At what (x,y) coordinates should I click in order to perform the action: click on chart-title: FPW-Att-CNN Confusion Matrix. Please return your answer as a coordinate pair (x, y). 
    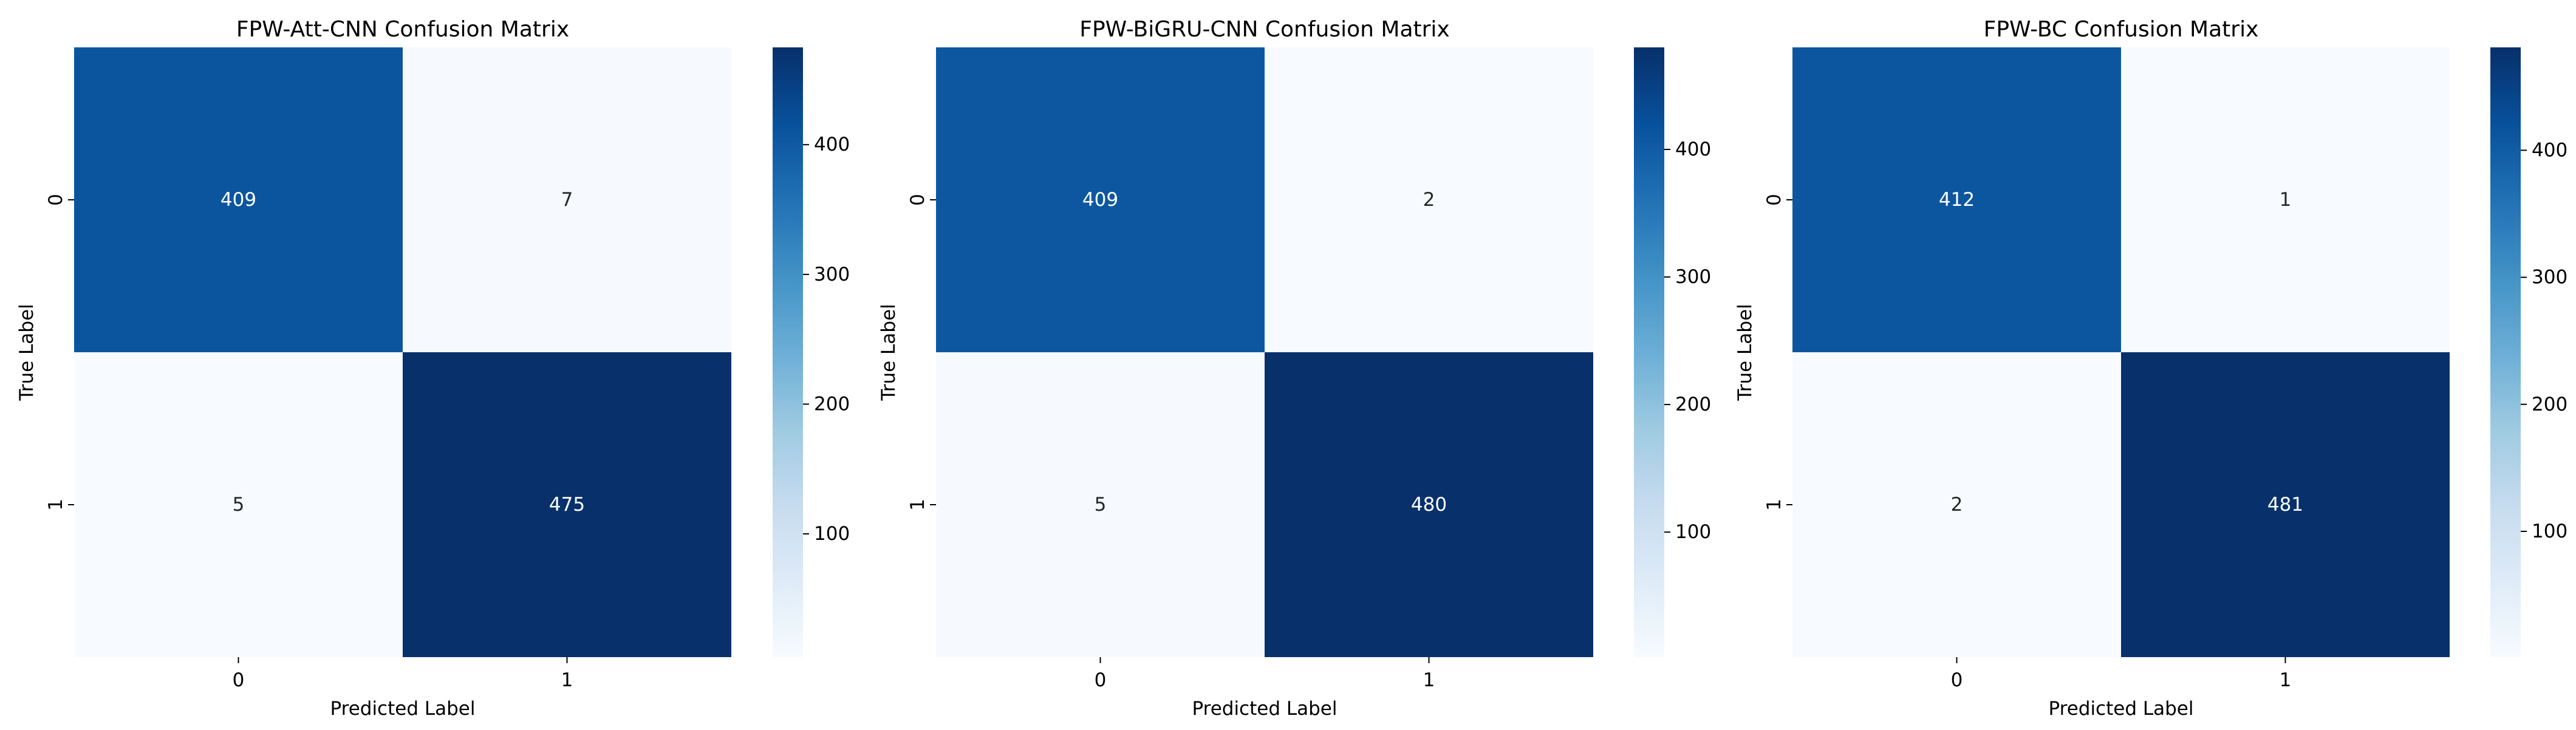
    Looking at the image, I should click on (402, 30).